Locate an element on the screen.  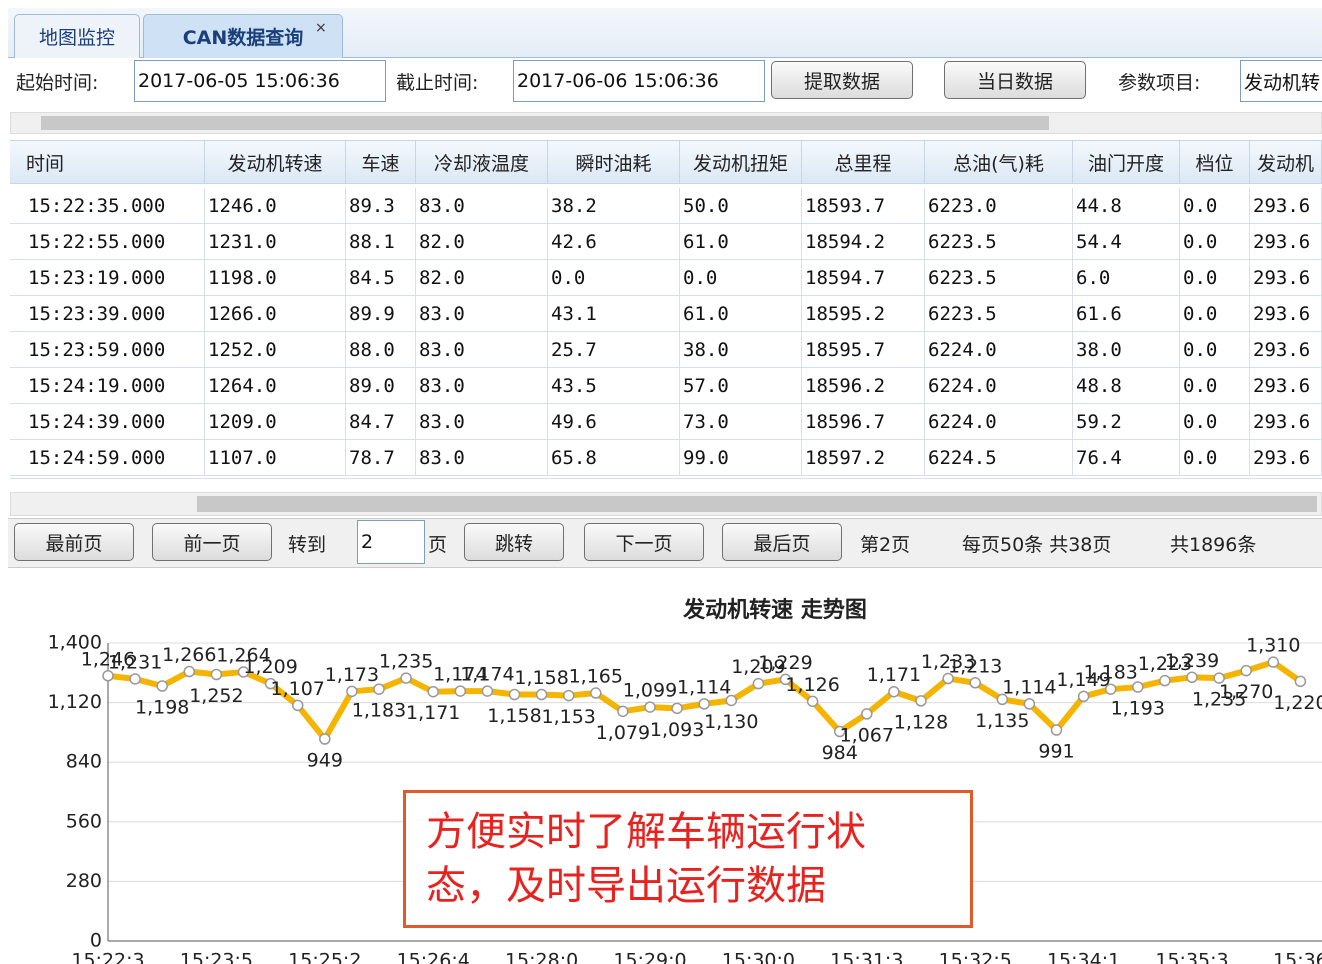
param-select: 发动机转 is located at coordinates (1281, 81).